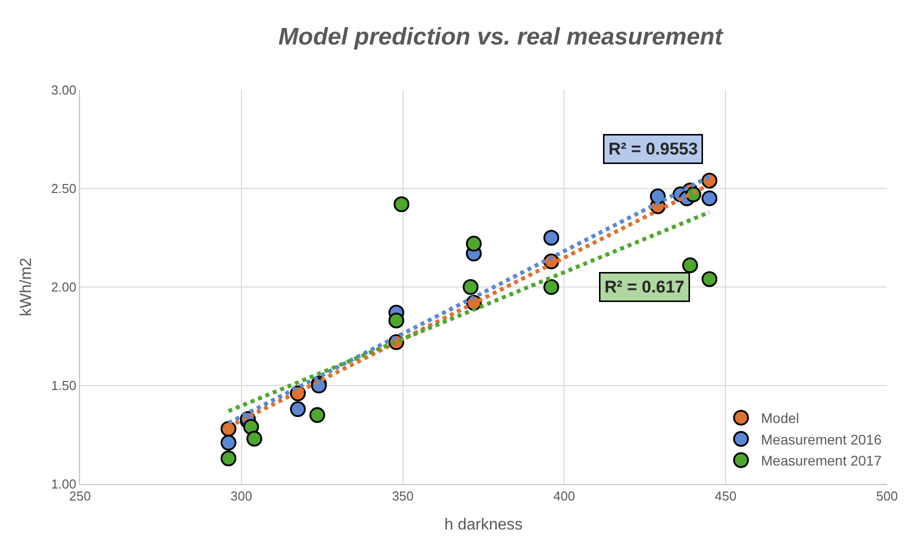 This screenshot has width=910, height=554. I want to click on annotation: R² = 0.617, so click(644, 287).